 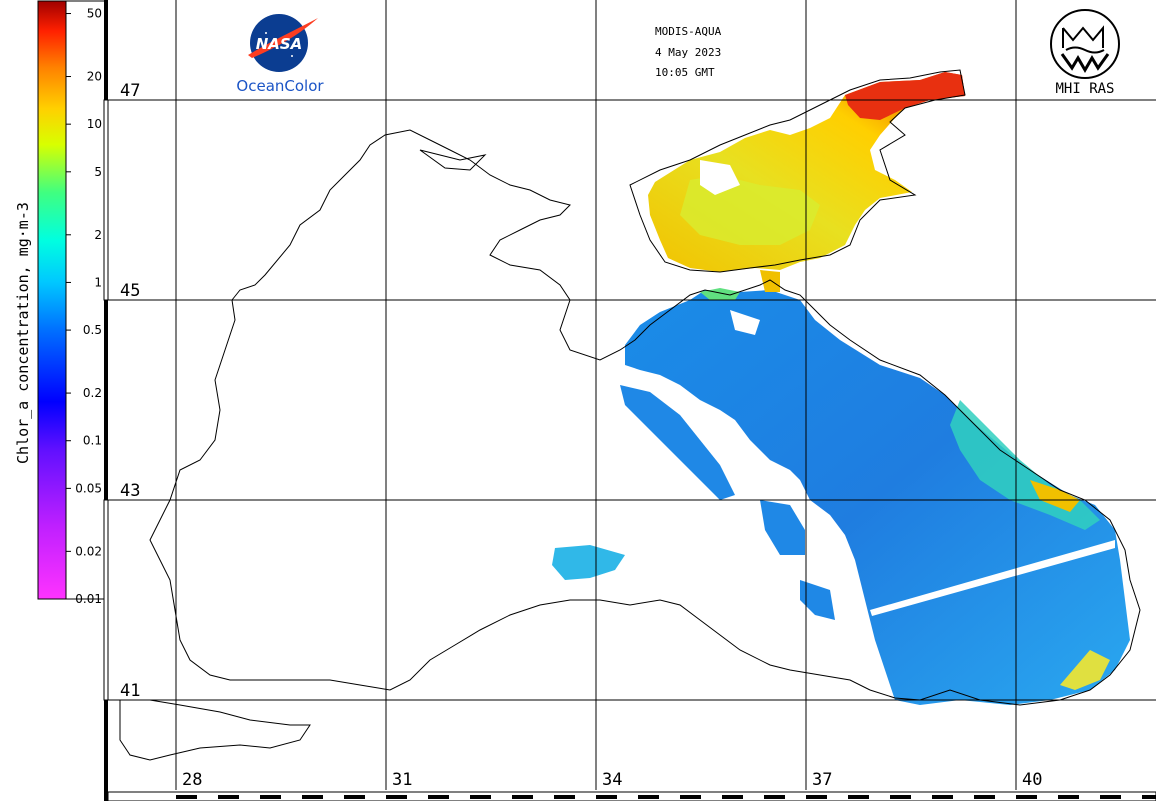 What do you see at coordinates (98, 172) in the screenshot?
I see `colorbar-tick-label: 5` at bounding box center [98, 172].